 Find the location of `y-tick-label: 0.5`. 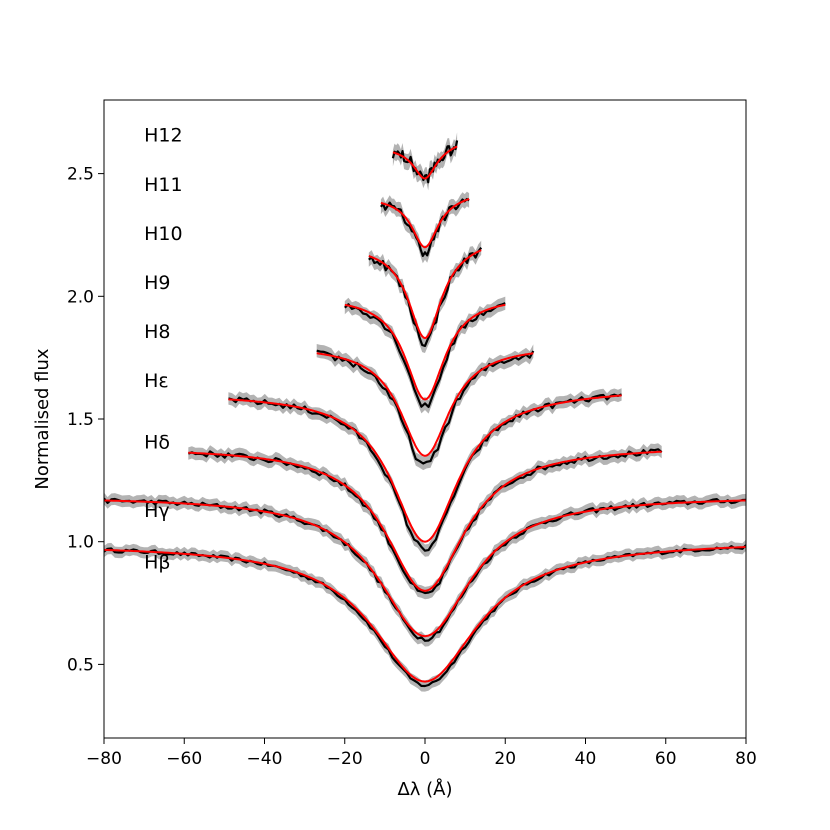

y-tick-label: 0.5 is located at coordinates (80, 665).